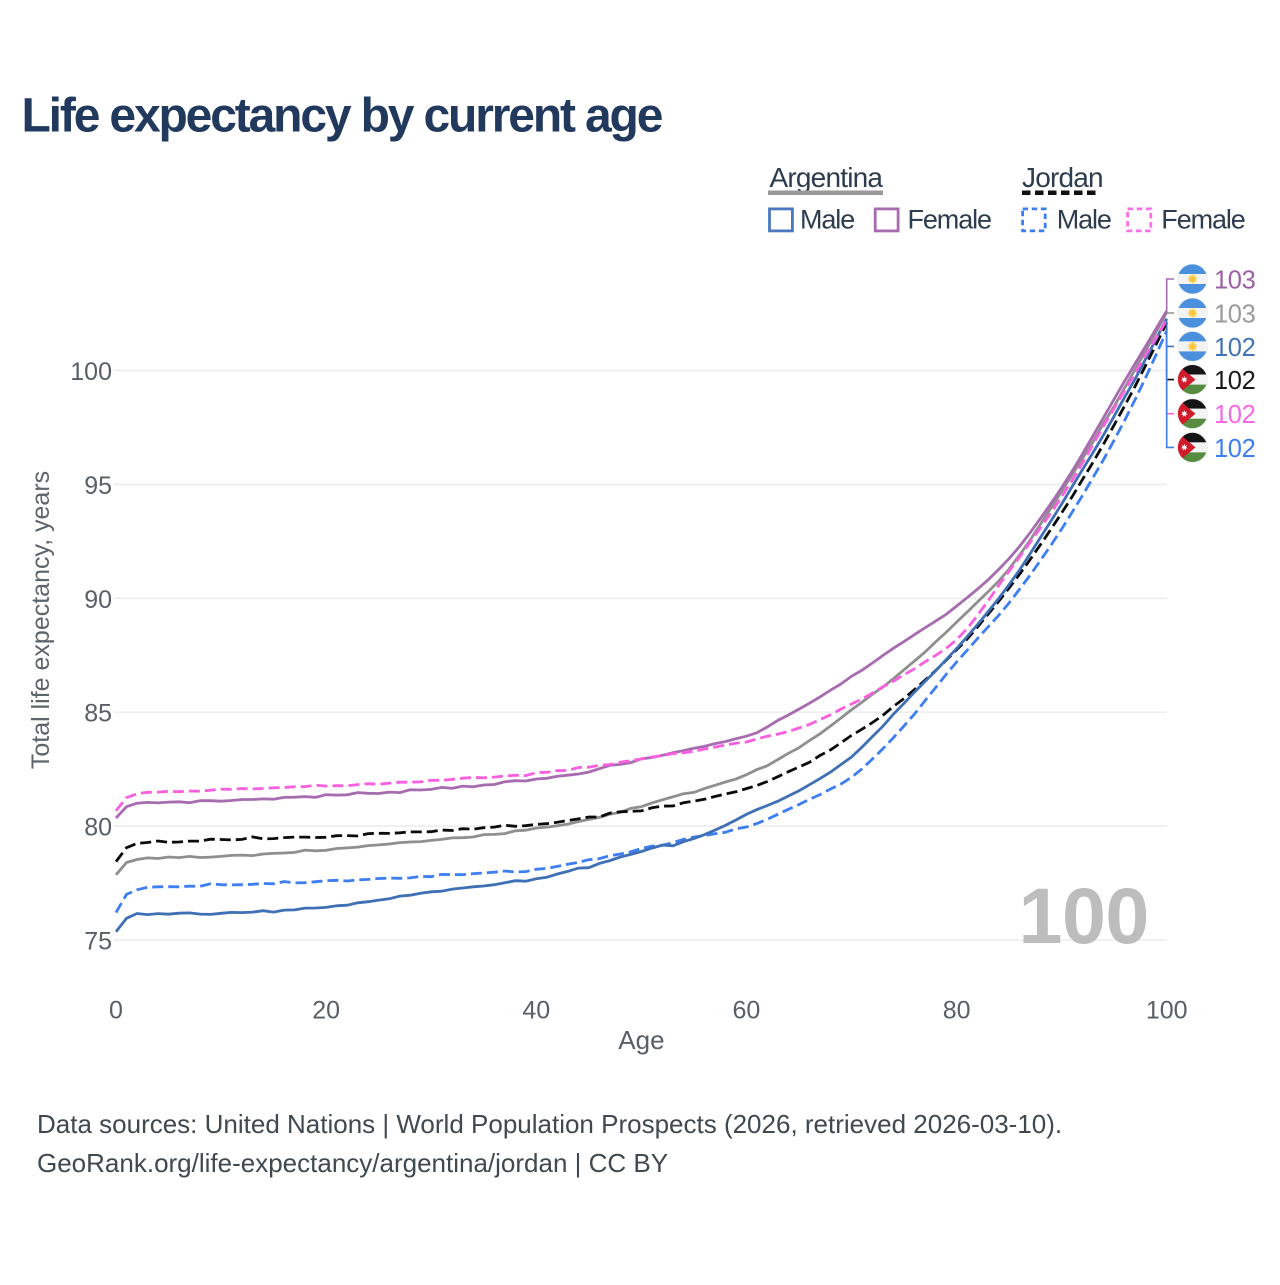 The height and width of the screenshot is (1285, 1280). I want to click on svg-text: Jordan, so click(1062, 177).